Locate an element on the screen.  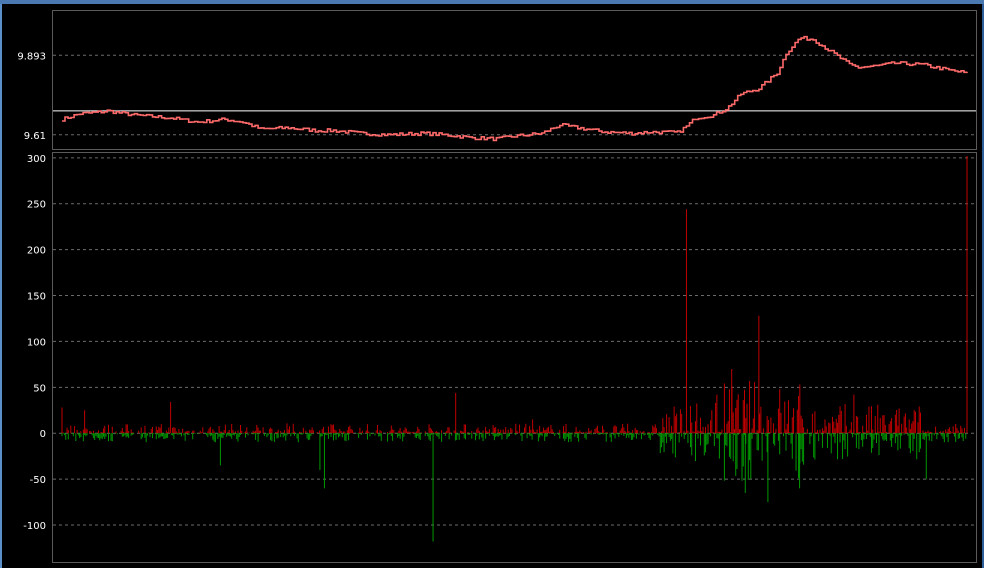
volume-tick-label: 300 is located at coordinates (36, 159).